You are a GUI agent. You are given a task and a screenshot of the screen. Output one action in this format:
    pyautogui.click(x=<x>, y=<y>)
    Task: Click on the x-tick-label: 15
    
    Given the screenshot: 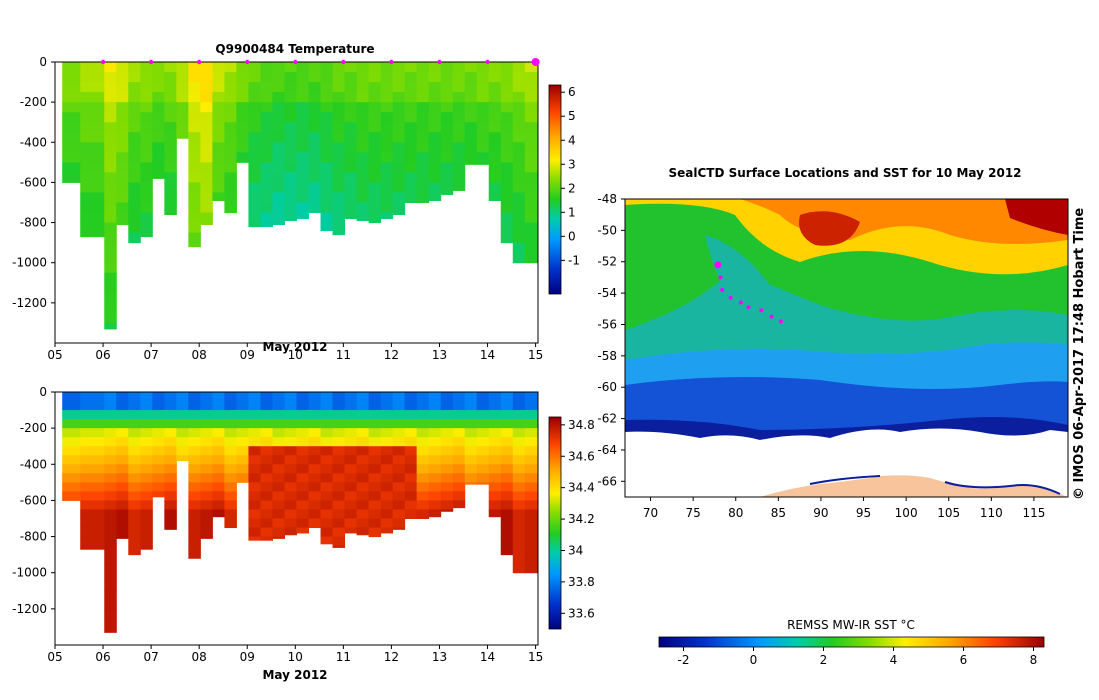 What is the action you would take?
    pyautogui.click(x=535, y=355)
    